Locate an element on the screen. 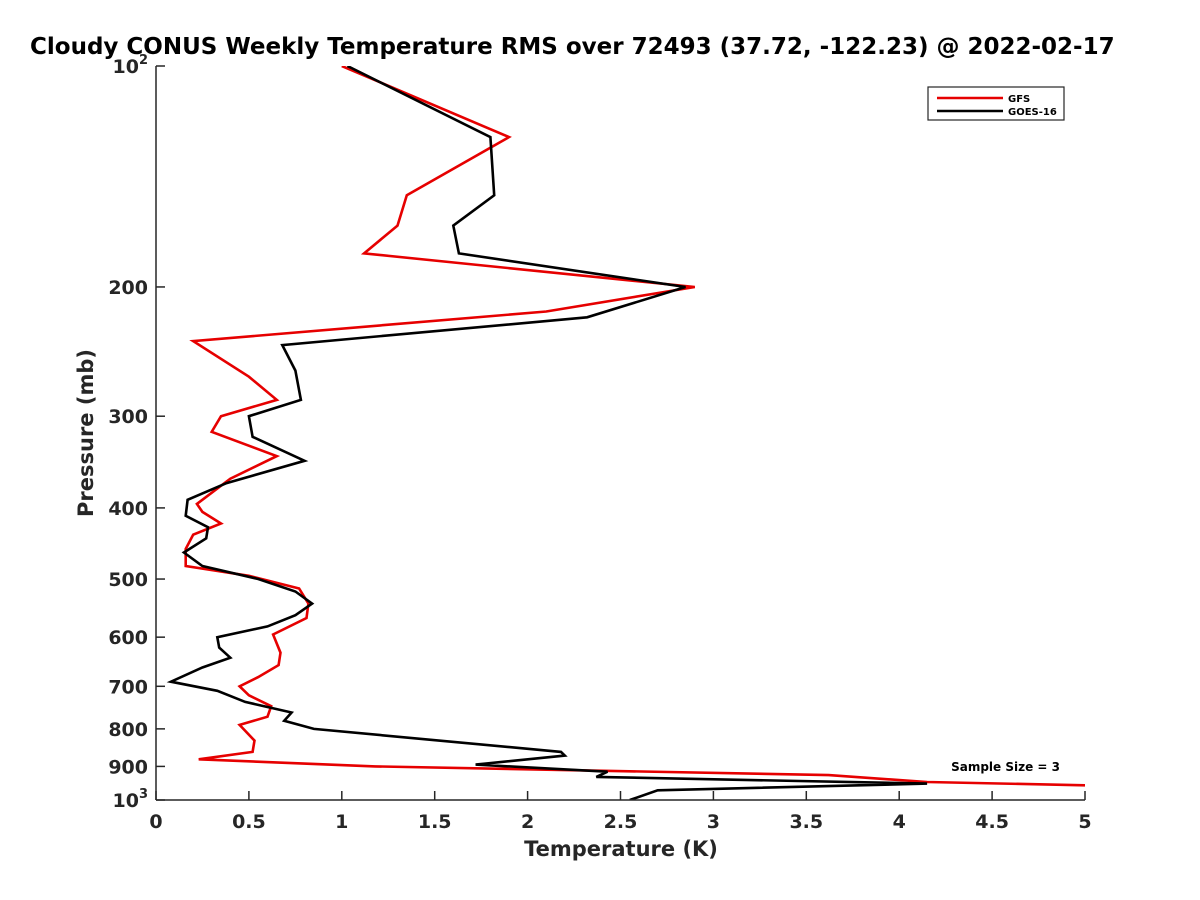 Image resolution: width=1200 pixels, height=900 pixels. x-tick-label: 1 is located at coordinates (341, 822).